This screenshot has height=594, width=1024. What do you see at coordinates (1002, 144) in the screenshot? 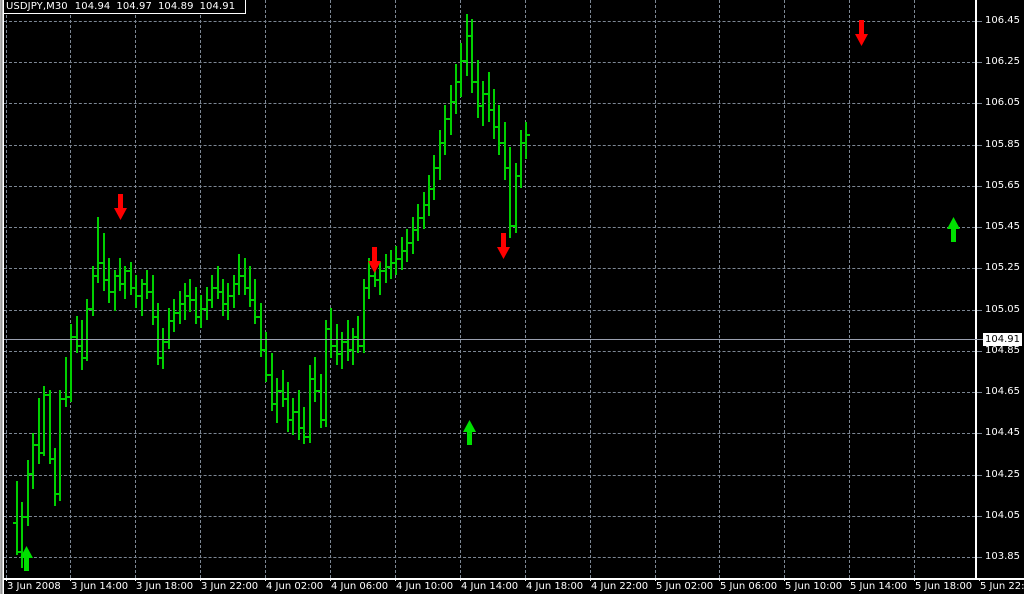
I see `price-axis-label: 105.85` at bounding box center [1002, 144].